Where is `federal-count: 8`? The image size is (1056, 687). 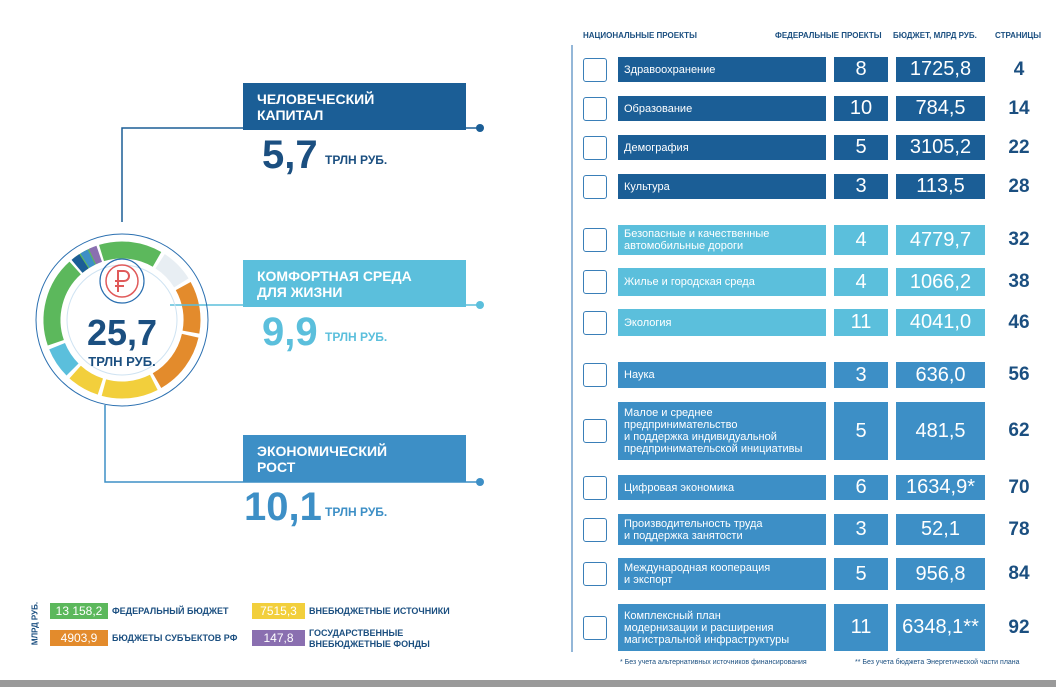
federal-count: 8 is located at coordinates (861, 69).